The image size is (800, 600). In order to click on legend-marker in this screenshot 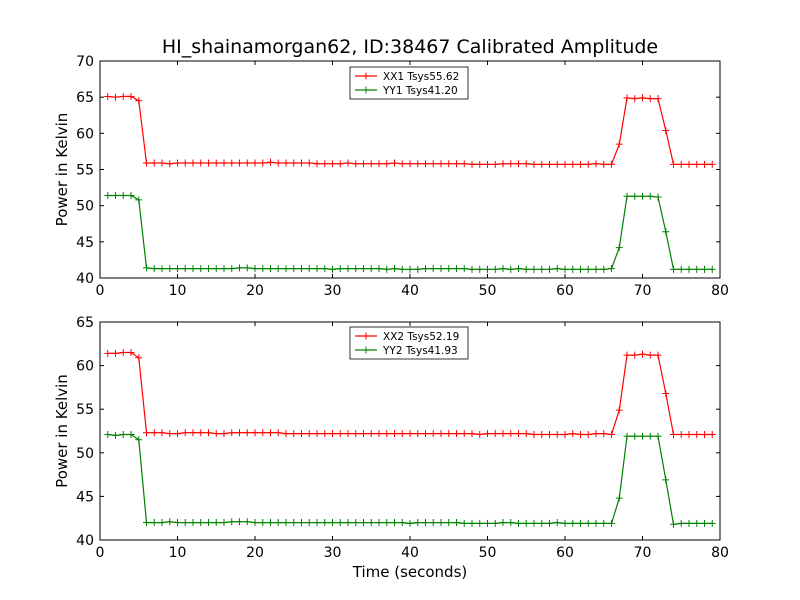, I will do `click(366, 76)`.